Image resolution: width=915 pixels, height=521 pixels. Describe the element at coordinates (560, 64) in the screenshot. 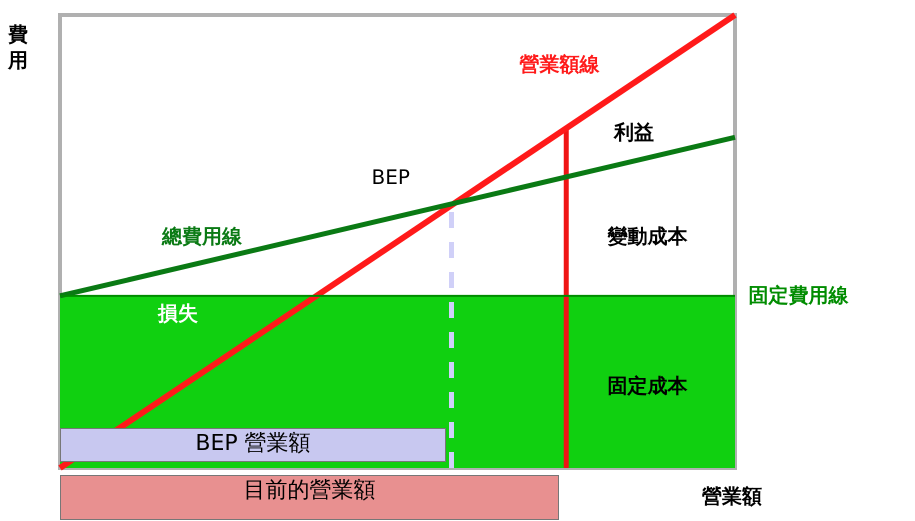

I see `series-label: 營業額線` at that location.